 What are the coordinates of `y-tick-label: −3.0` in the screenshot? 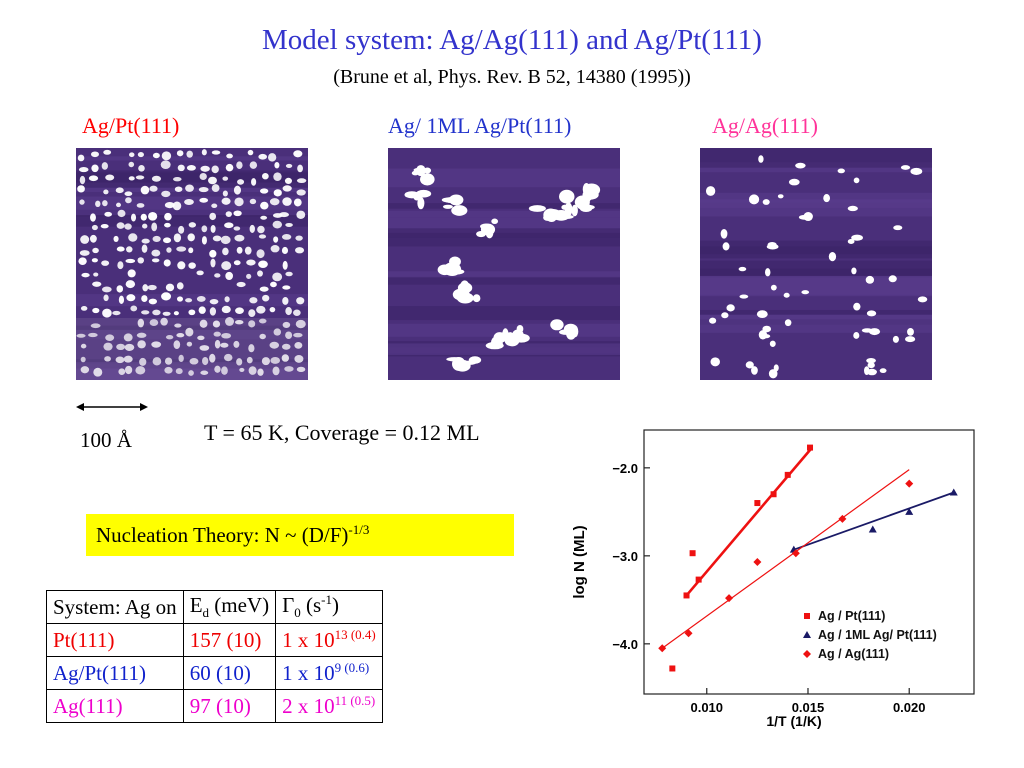 It's located at (625, 556).